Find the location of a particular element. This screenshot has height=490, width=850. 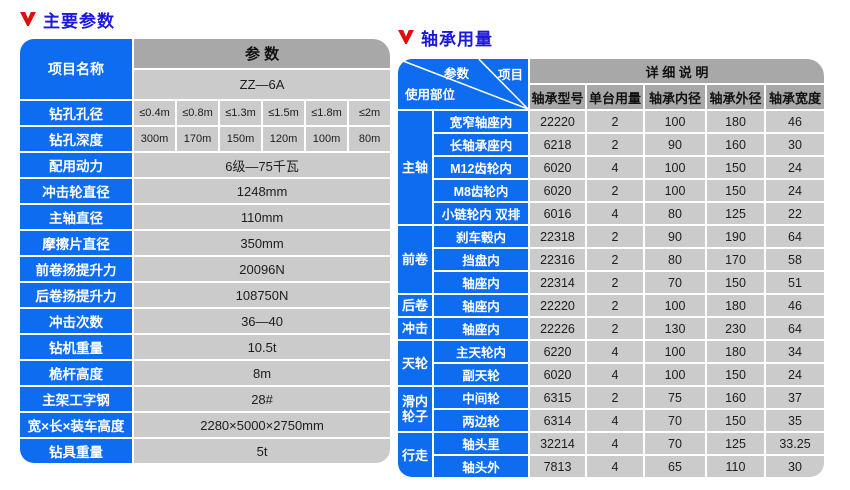

bearing-row: 两边轮 6314 4 70 150 35 is located at coordinates (611, 420).